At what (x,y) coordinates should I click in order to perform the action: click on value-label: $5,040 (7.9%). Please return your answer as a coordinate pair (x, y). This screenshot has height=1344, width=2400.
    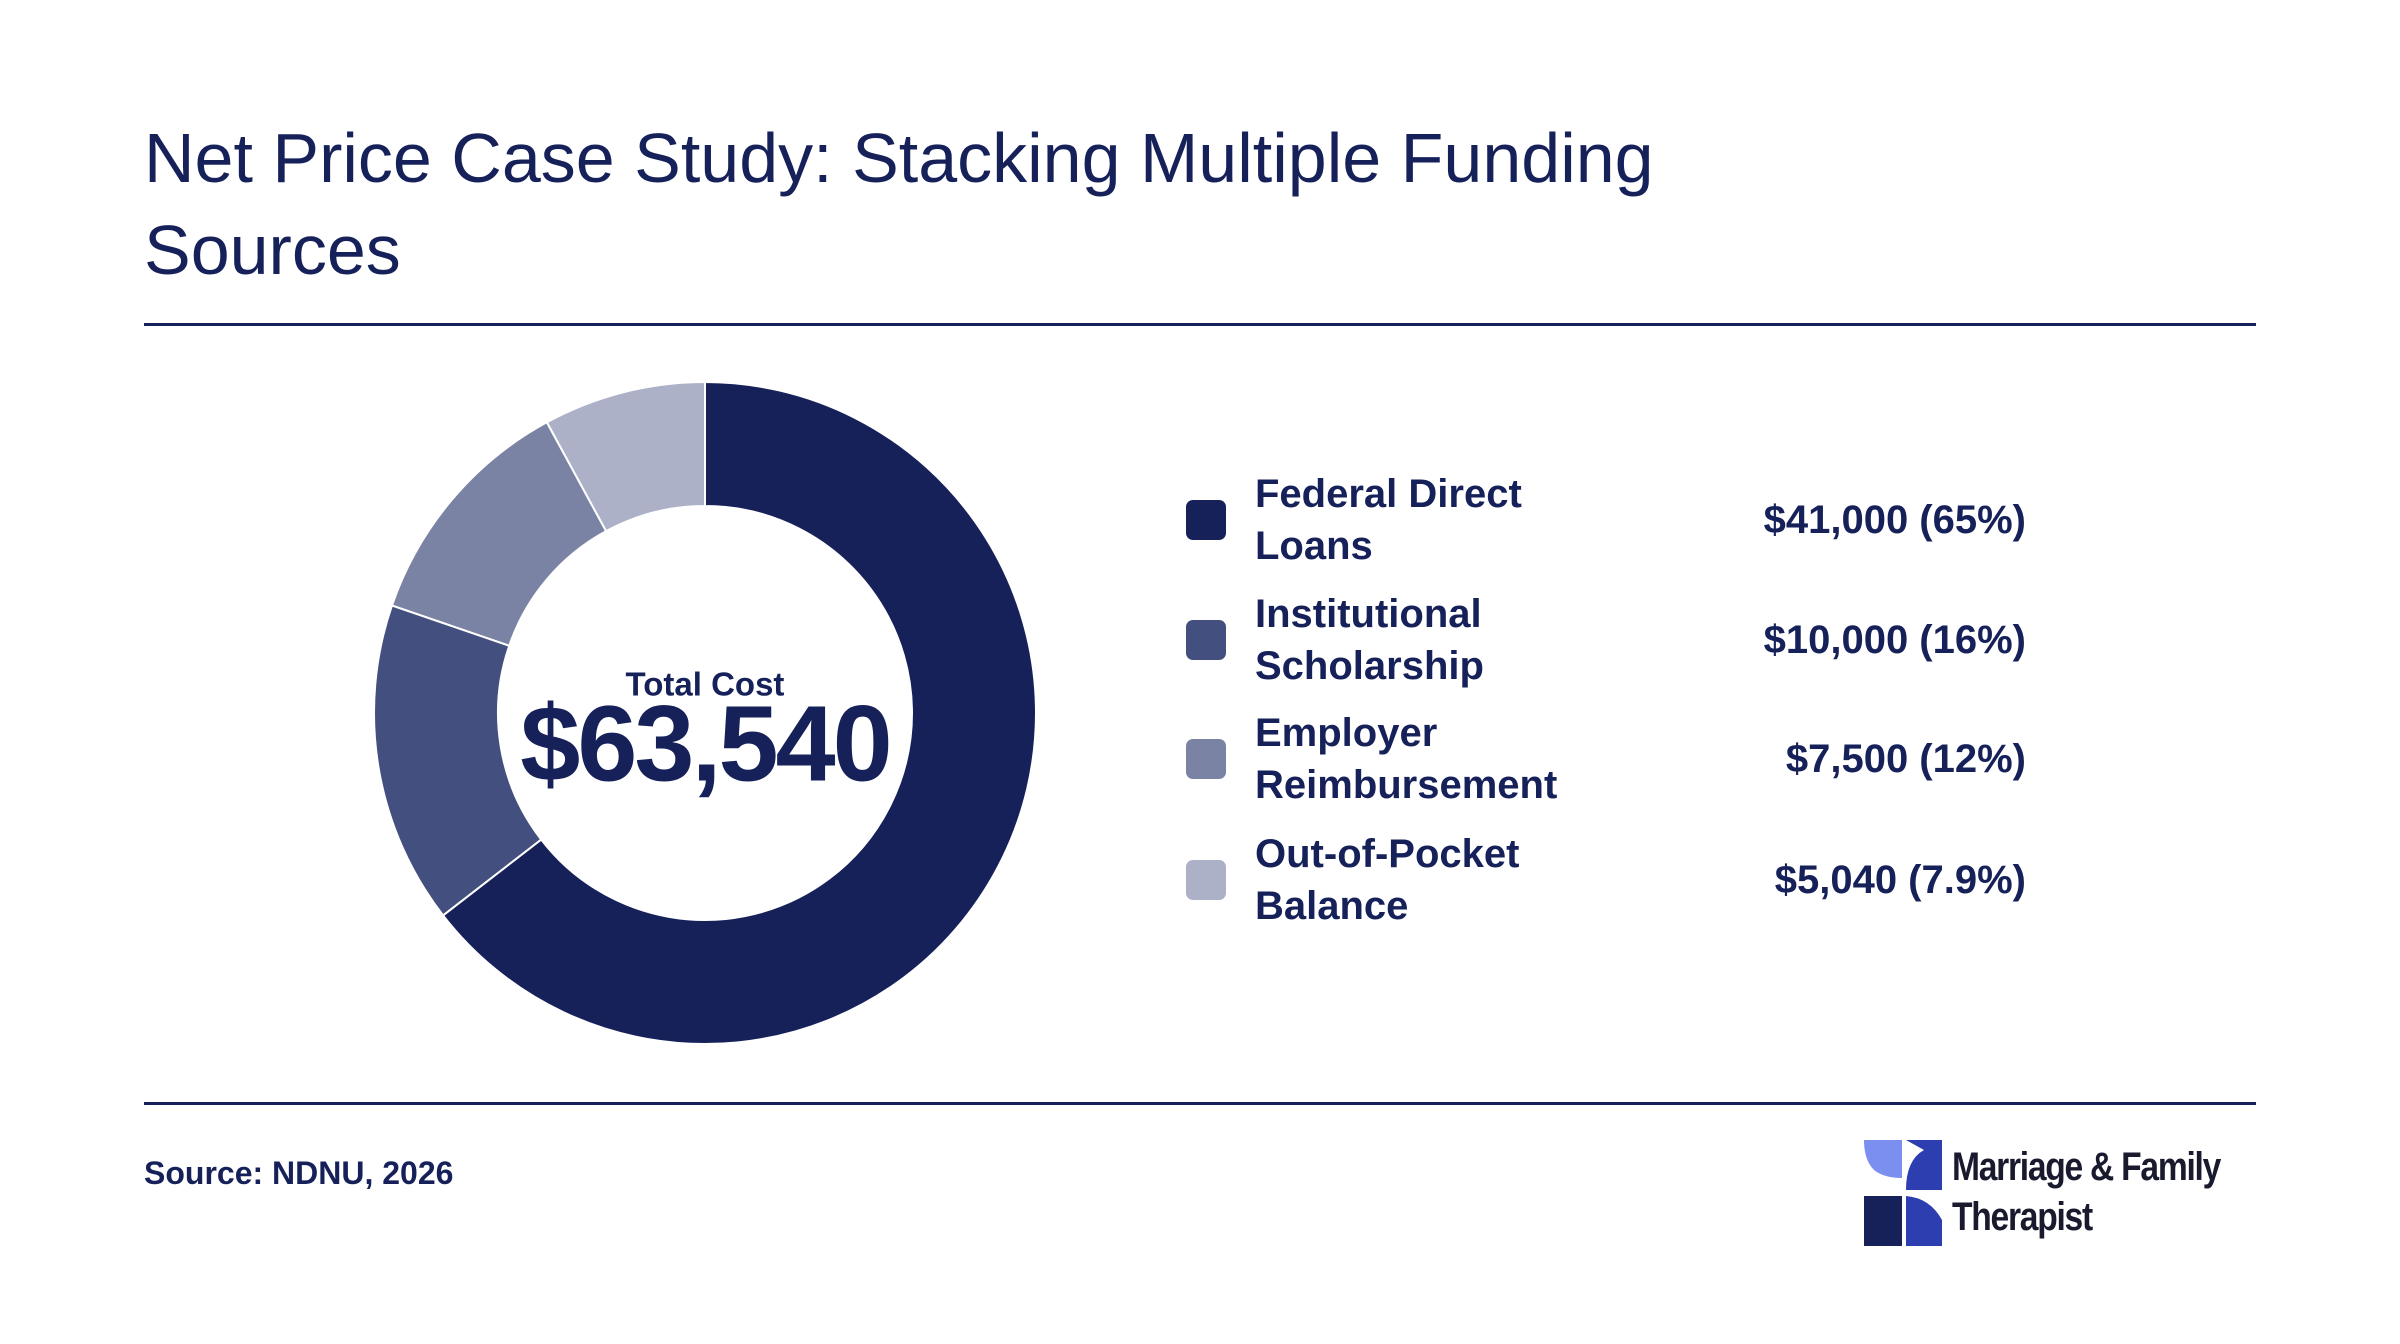
    Looking at the image, I should click on (1900, 879).